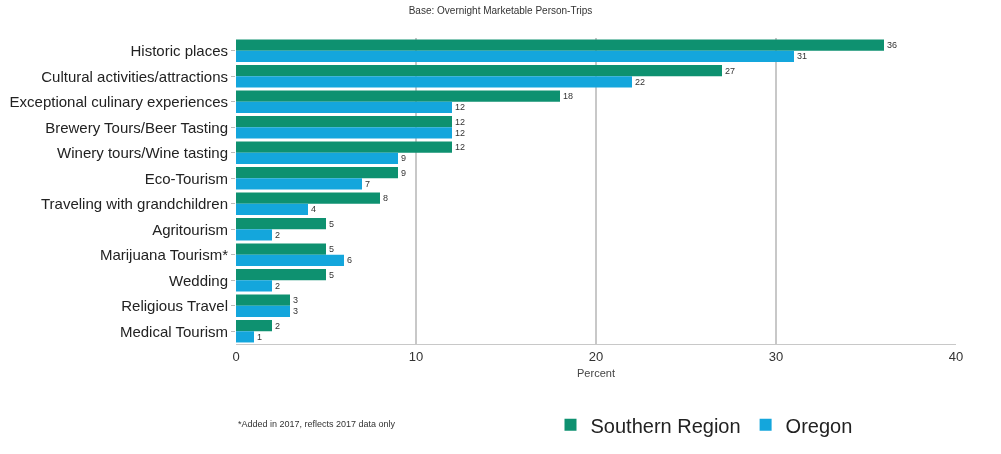 The image size is (1001, 454). Describe the element at coordinates (596, 356) in the screenshot. I see `x-tick-label: 20` at that location.